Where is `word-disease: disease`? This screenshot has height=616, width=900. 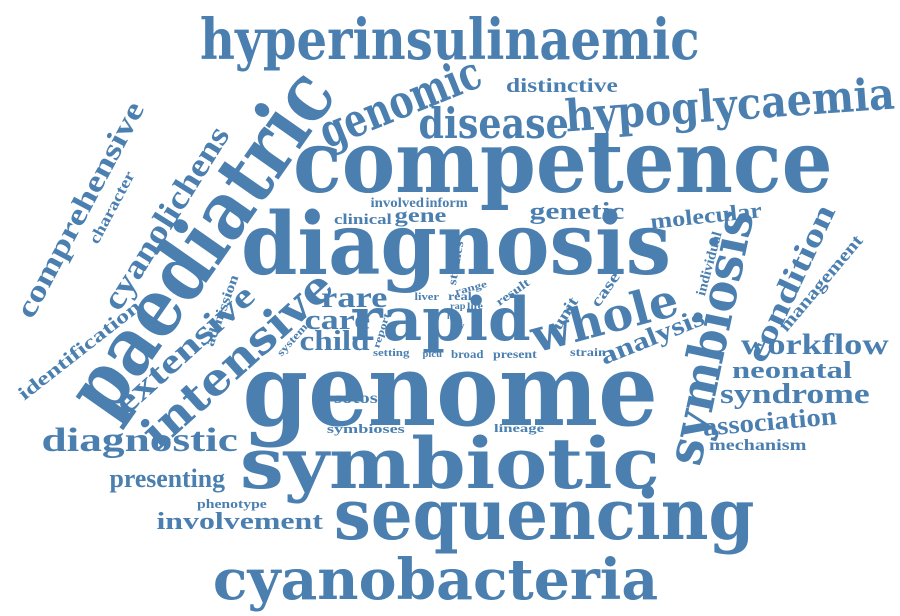
word-disease: disease is located at coordinates (493, 123).